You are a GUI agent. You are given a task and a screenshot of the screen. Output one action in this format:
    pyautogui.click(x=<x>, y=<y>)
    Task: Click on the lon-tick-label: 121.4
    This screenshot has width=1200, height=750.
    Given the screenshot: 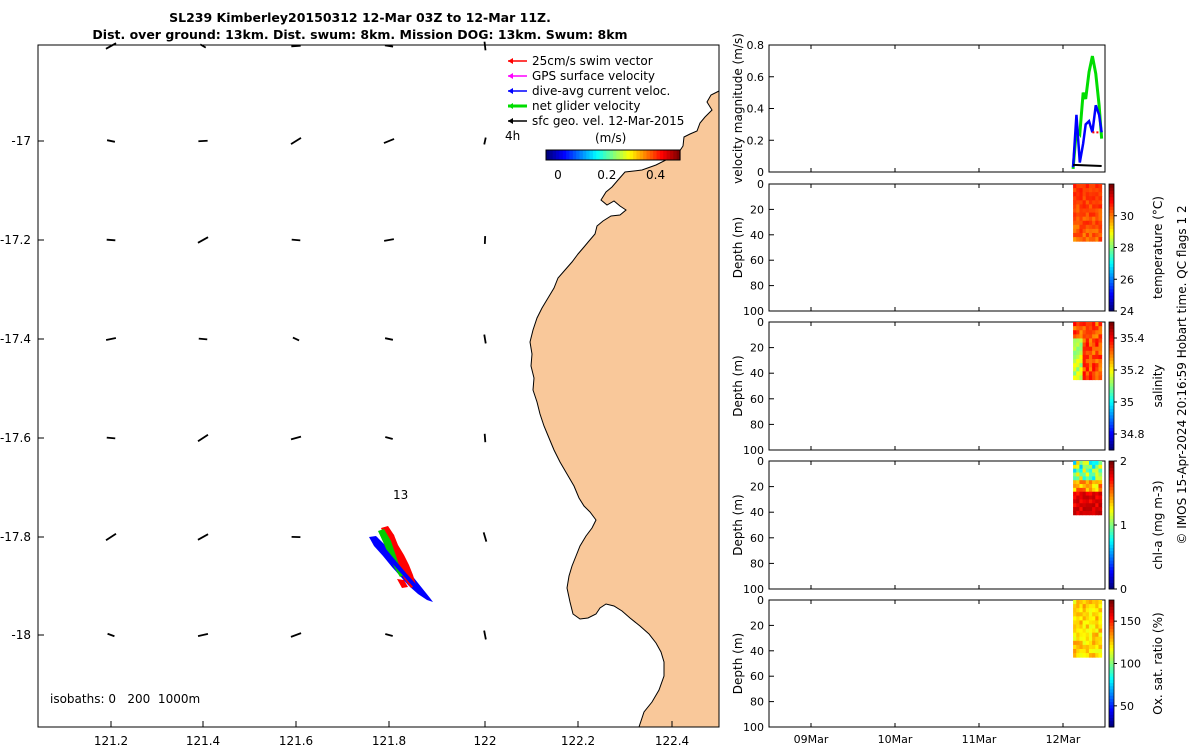 What is the action you would take?
    pyautogui.click(x=203, y=741)
    